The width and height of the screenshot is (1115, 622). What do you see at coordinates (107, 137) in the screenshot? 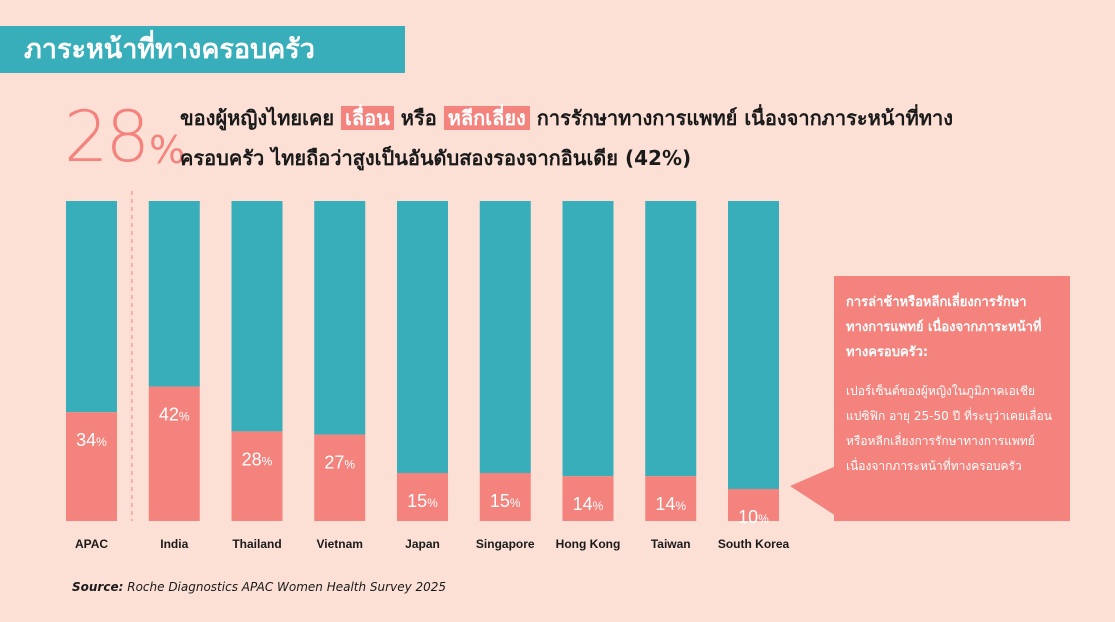
I see `headline-stat-value: 28` at bounding box center [107, 137].